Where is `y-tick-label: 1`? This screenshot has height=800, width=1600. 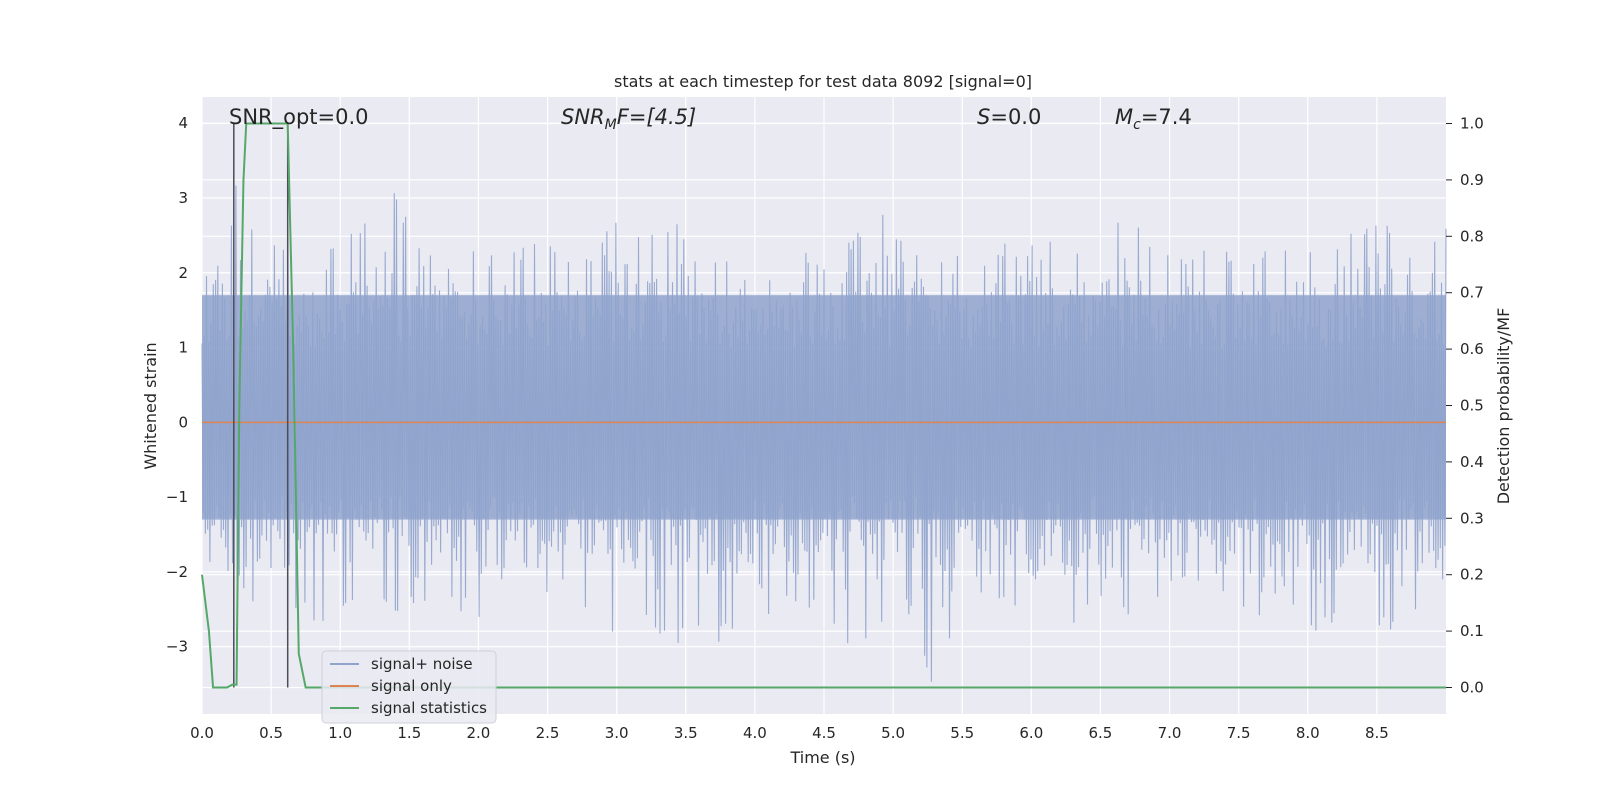
y-tick-label: 1 is located at coordinates (183, 348).